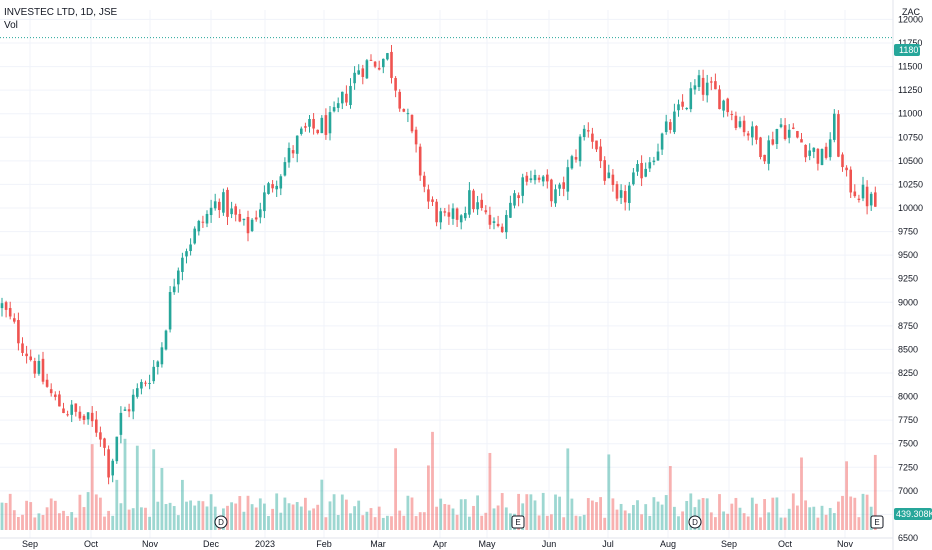 This screenshot has height=550, width=932. What do you see at coordinates (608, 544) in the screenshot?
I see `x-tick-label-10: Jul` at bounding box center [608, 544].